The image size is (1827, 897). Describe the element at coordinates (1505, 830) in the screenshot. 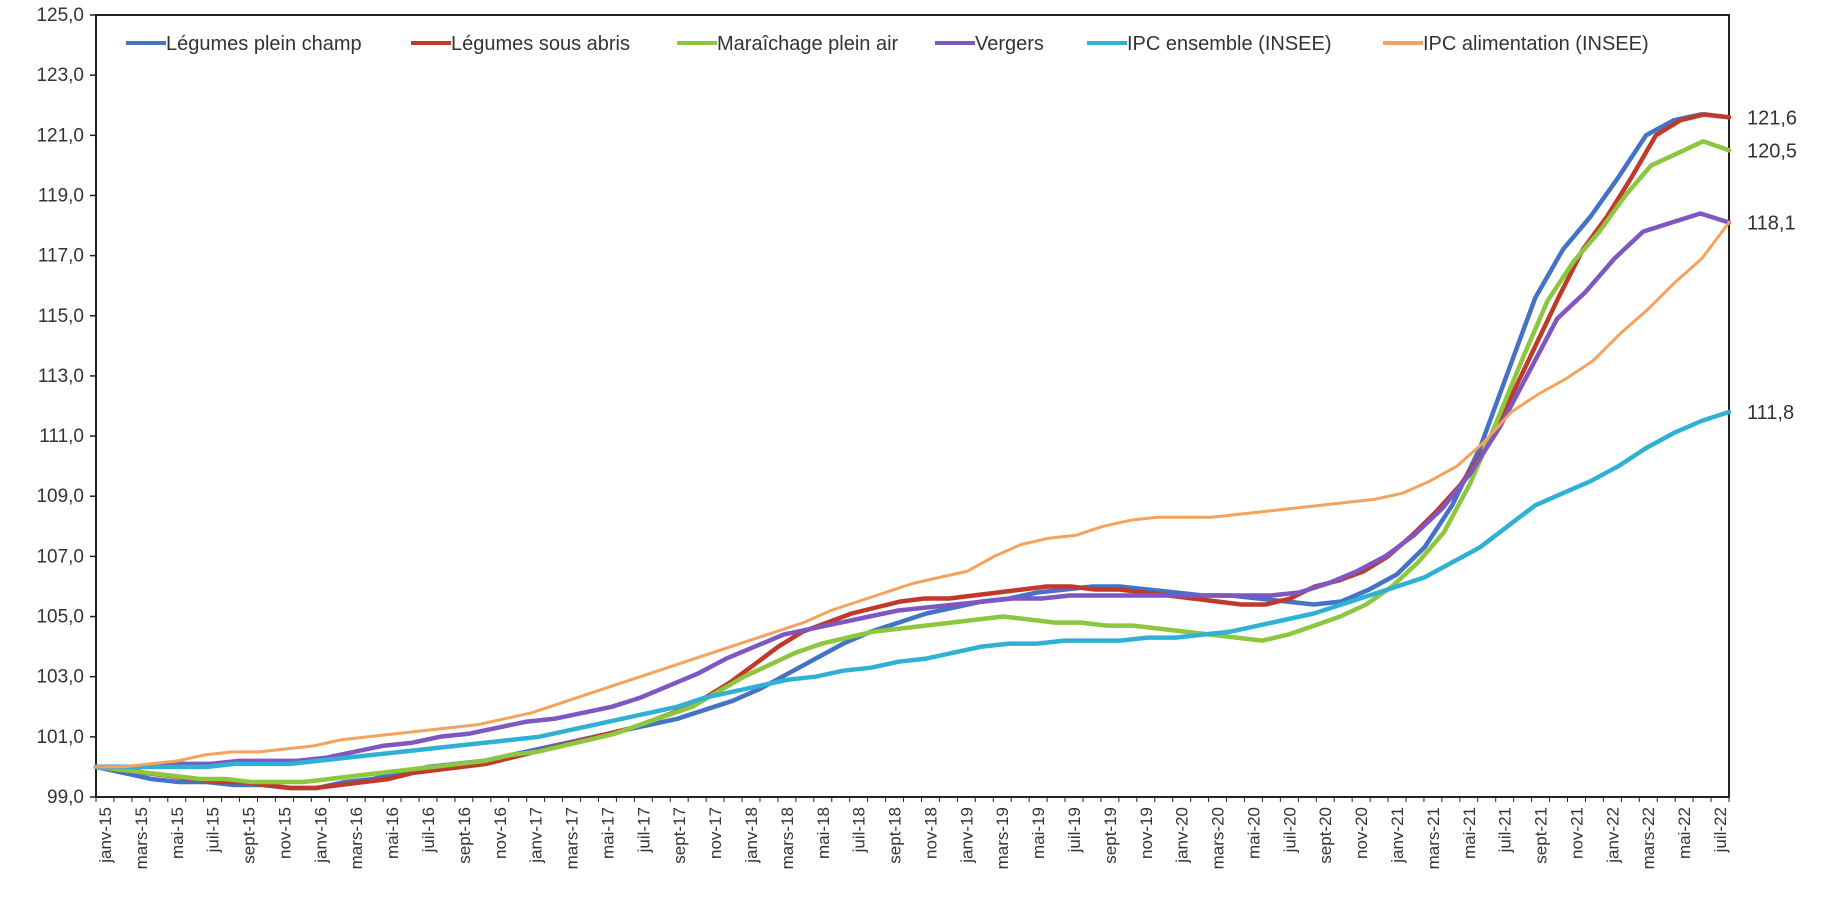

I see `x-tick-label: juil-21` at that location.